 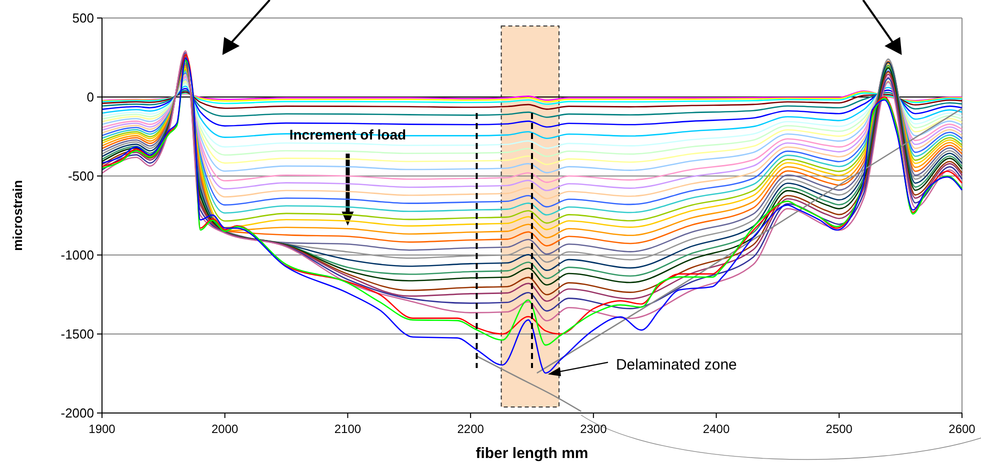 What do you see at coordinates (839, 429) in the screenshot?
I see `x-tick-label: 2500` at bounding box center [839, 429].